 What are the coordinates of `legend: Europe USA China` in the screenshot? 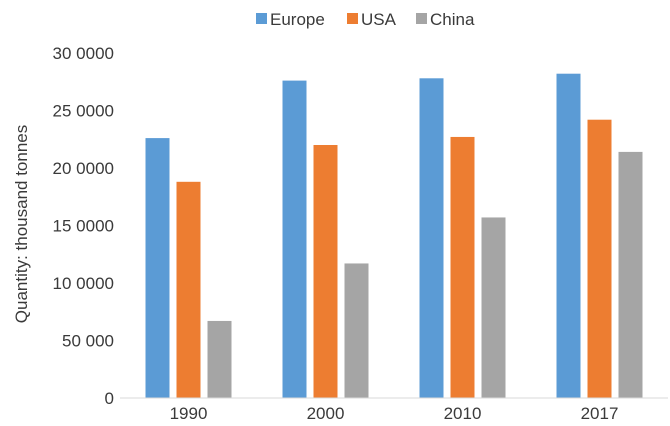 It's located at (365, 19).